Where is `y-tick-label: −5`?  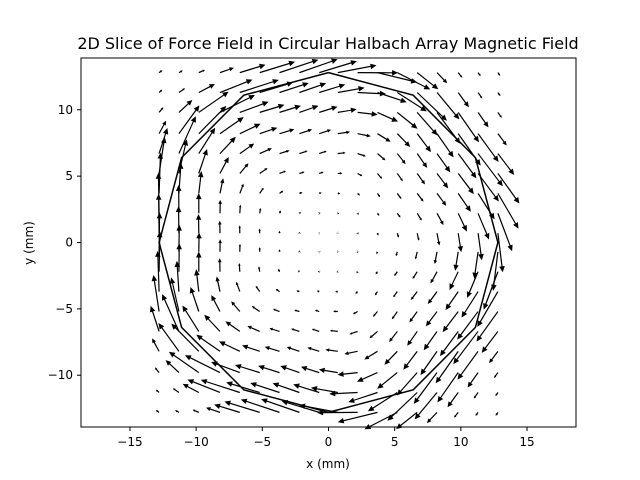
y-tick-label: −5 is located at coordinates (64, 309).